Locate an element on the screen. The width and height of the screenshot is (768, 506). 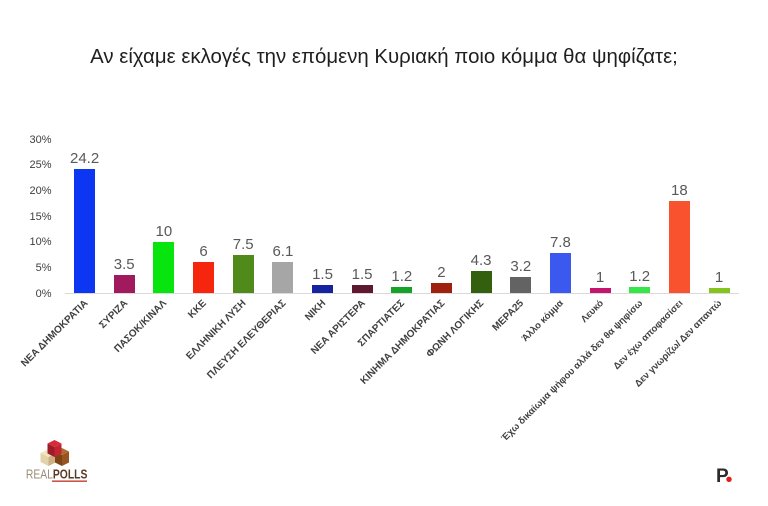
svg-text: REALPOLLS is located at coordinates (57, 474).